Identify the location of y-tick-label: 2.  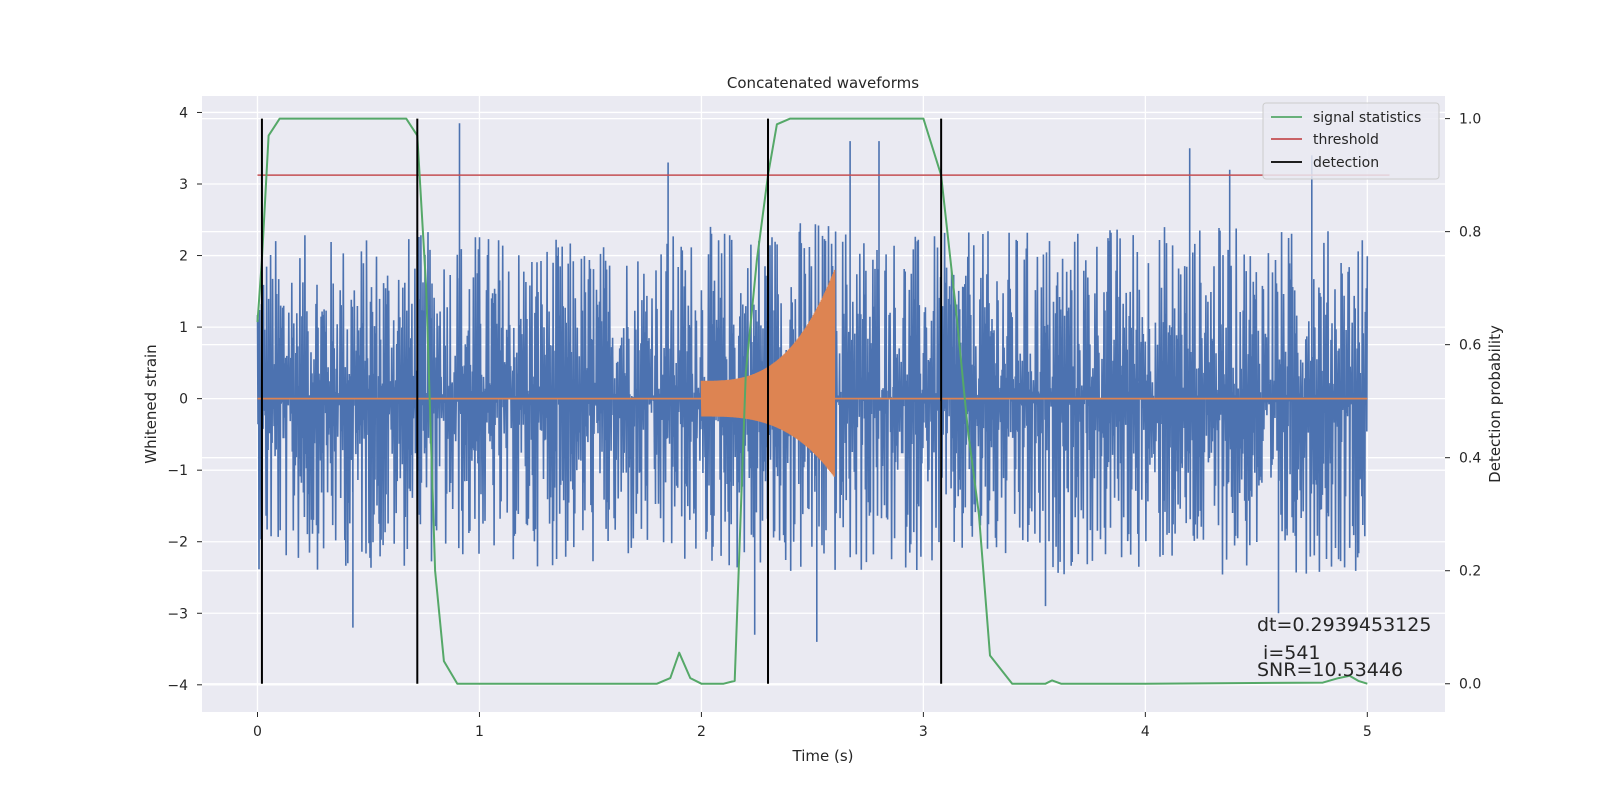
(183, 257).